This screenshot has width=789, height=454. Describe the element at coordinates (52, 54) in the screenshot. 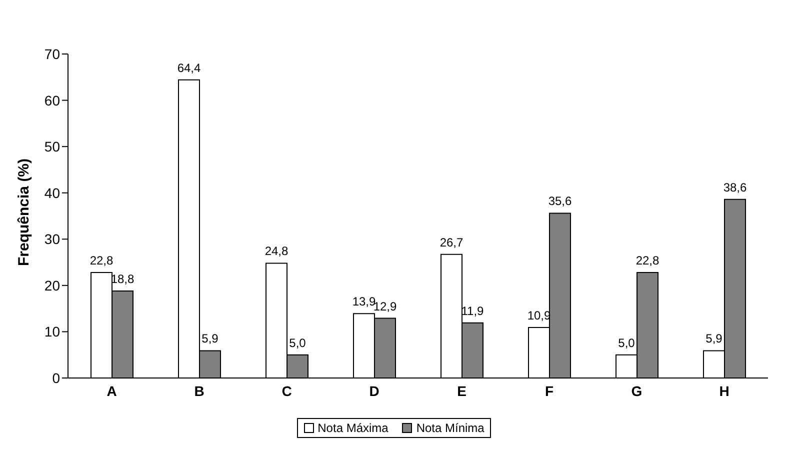

I see `y-tick-label: 70` at that location.